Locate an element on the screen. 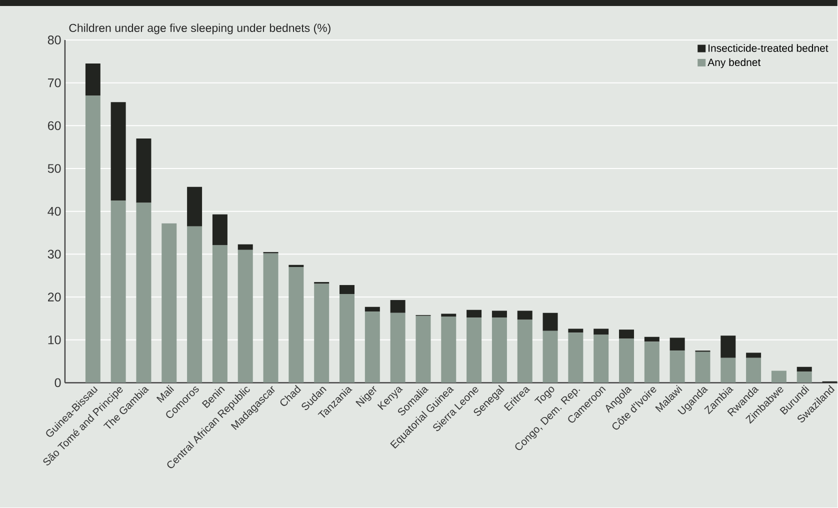  y-tick-label: 30 is located at coordinates (54, 254).